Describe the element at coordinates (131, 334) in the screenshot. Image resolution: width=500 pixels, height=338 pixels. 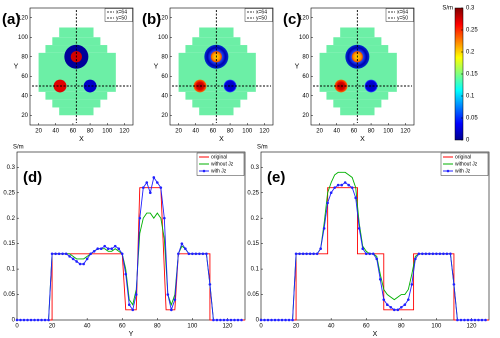
I see `x-axis-label: Y` at that location.